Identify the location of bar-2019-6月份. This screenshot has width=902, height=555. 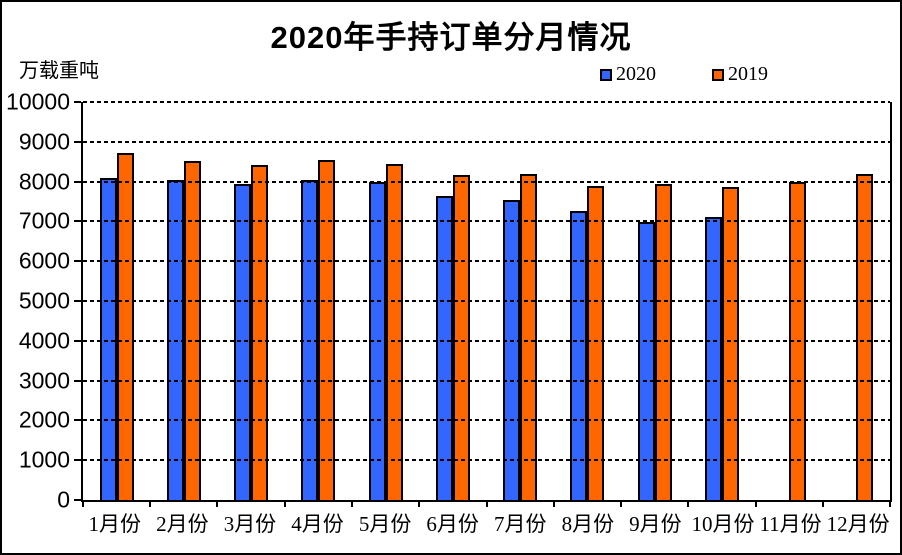
(461, 337).